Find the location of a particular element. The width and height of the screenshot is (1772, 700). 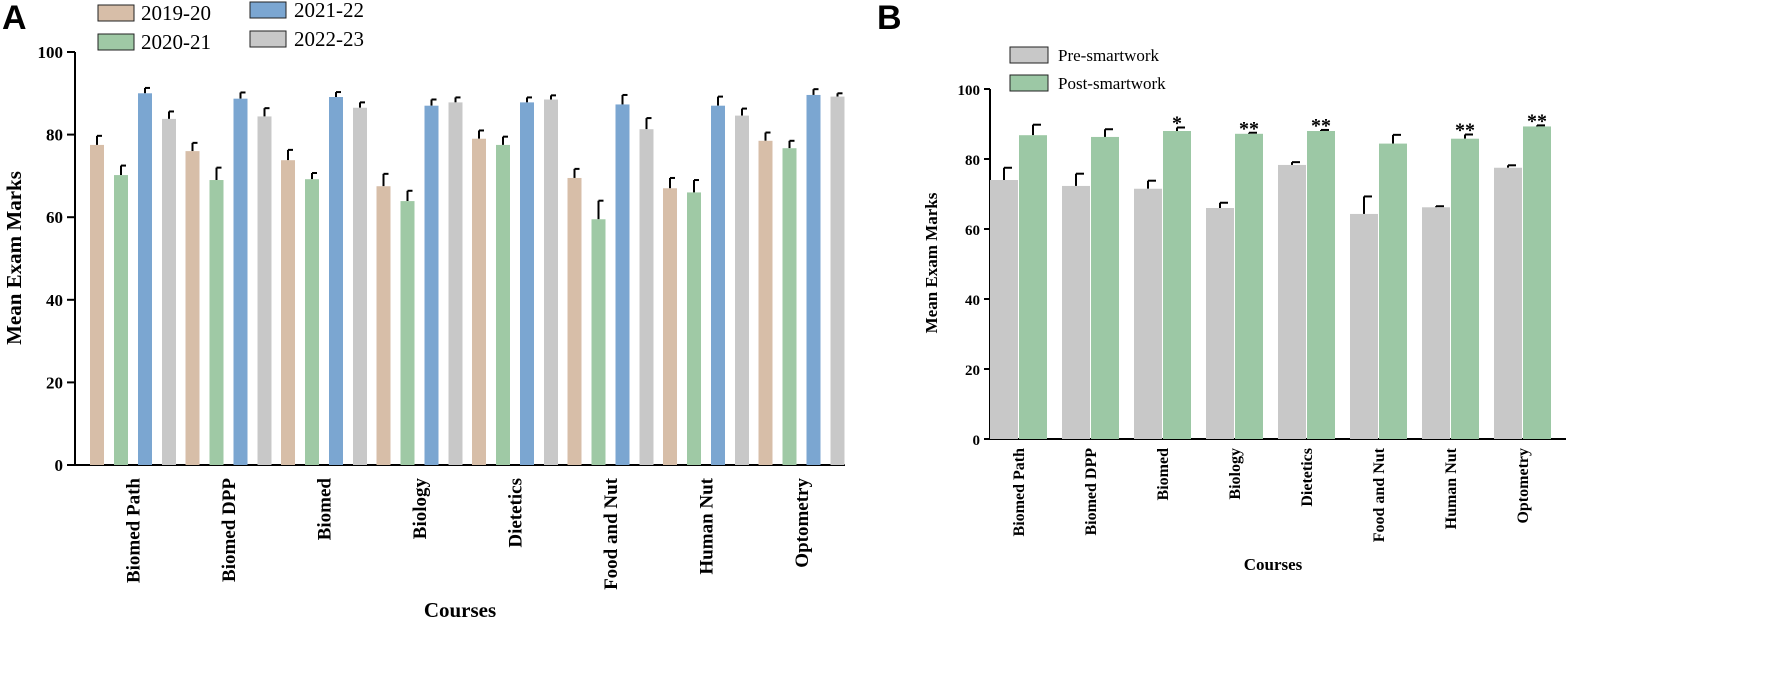

bar-pre-smartwork-biology is located at coordinates (1220, 323).